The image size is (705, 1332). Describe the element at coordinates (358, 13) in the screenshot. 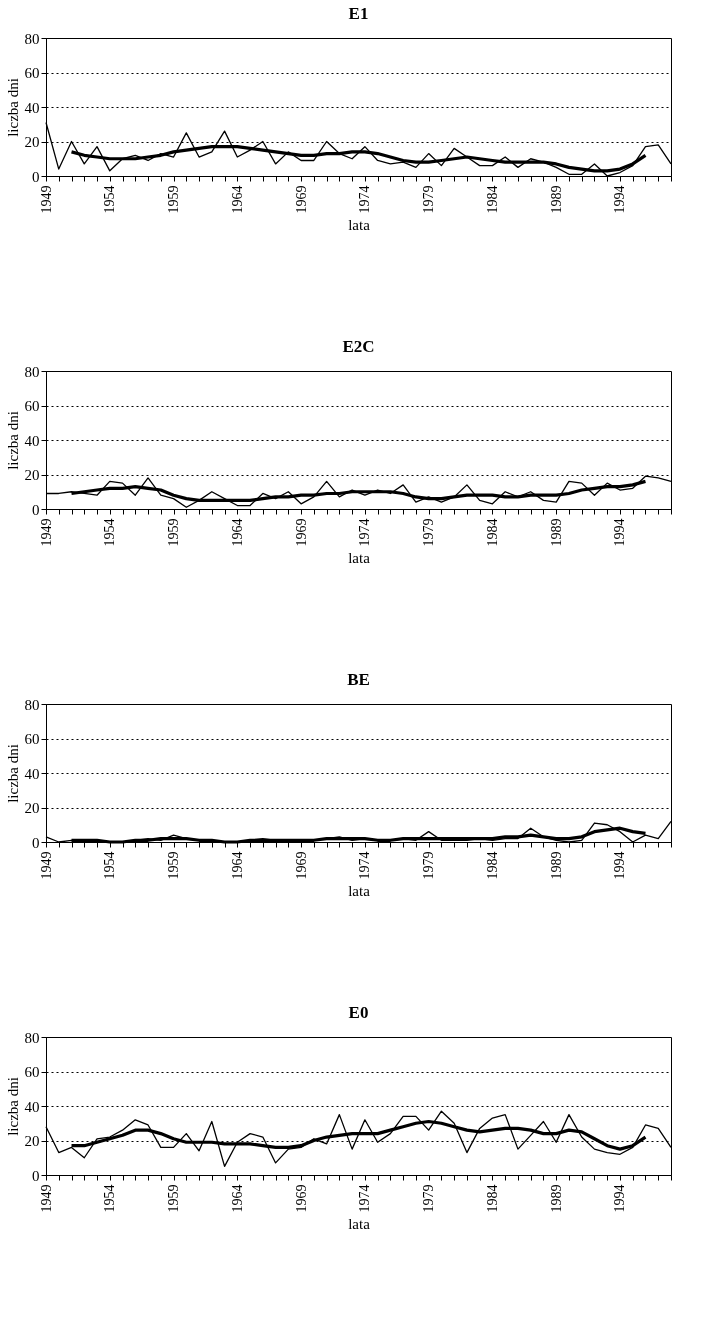

I see `chart-title: E1` at that location.